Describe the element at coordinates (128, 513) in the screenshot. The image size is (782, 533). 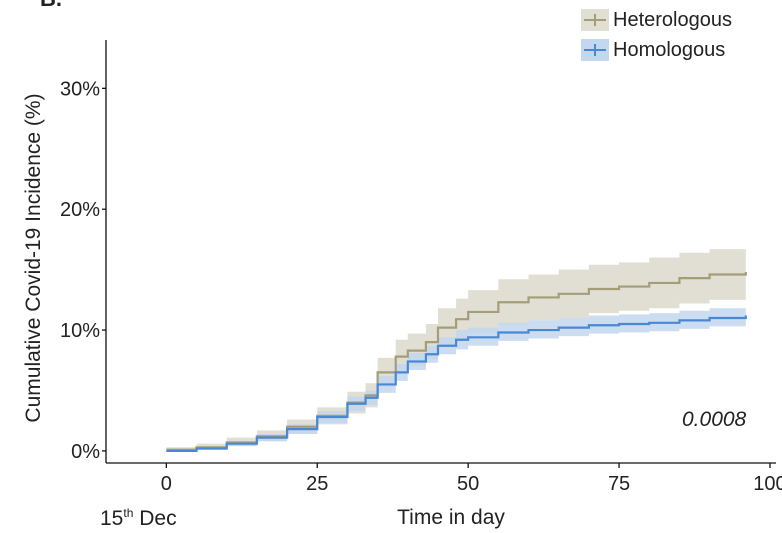
I see `start-date-suffix: th` at that location.